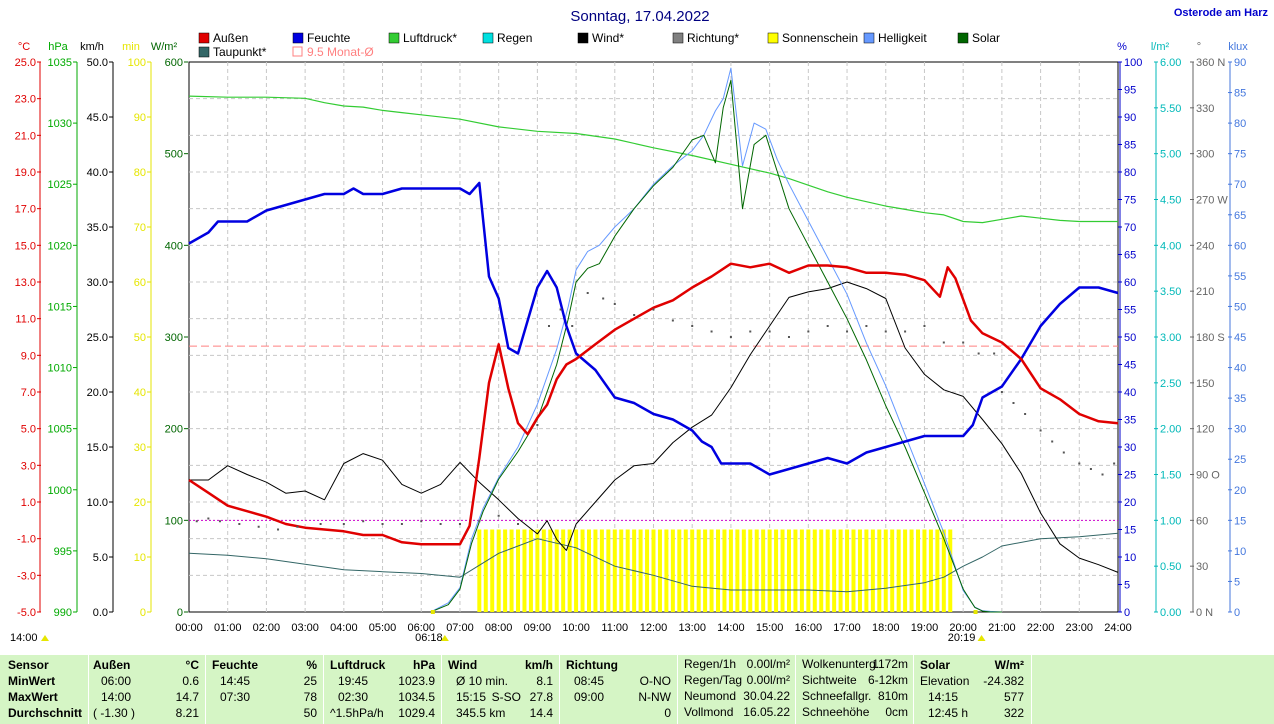 The width and height of the screenshot is (1274, 724). What do you see at coordinates (63, 613) in the screenshot?
I see `press-axis-tick: 990` at bounding box center [63, 613].